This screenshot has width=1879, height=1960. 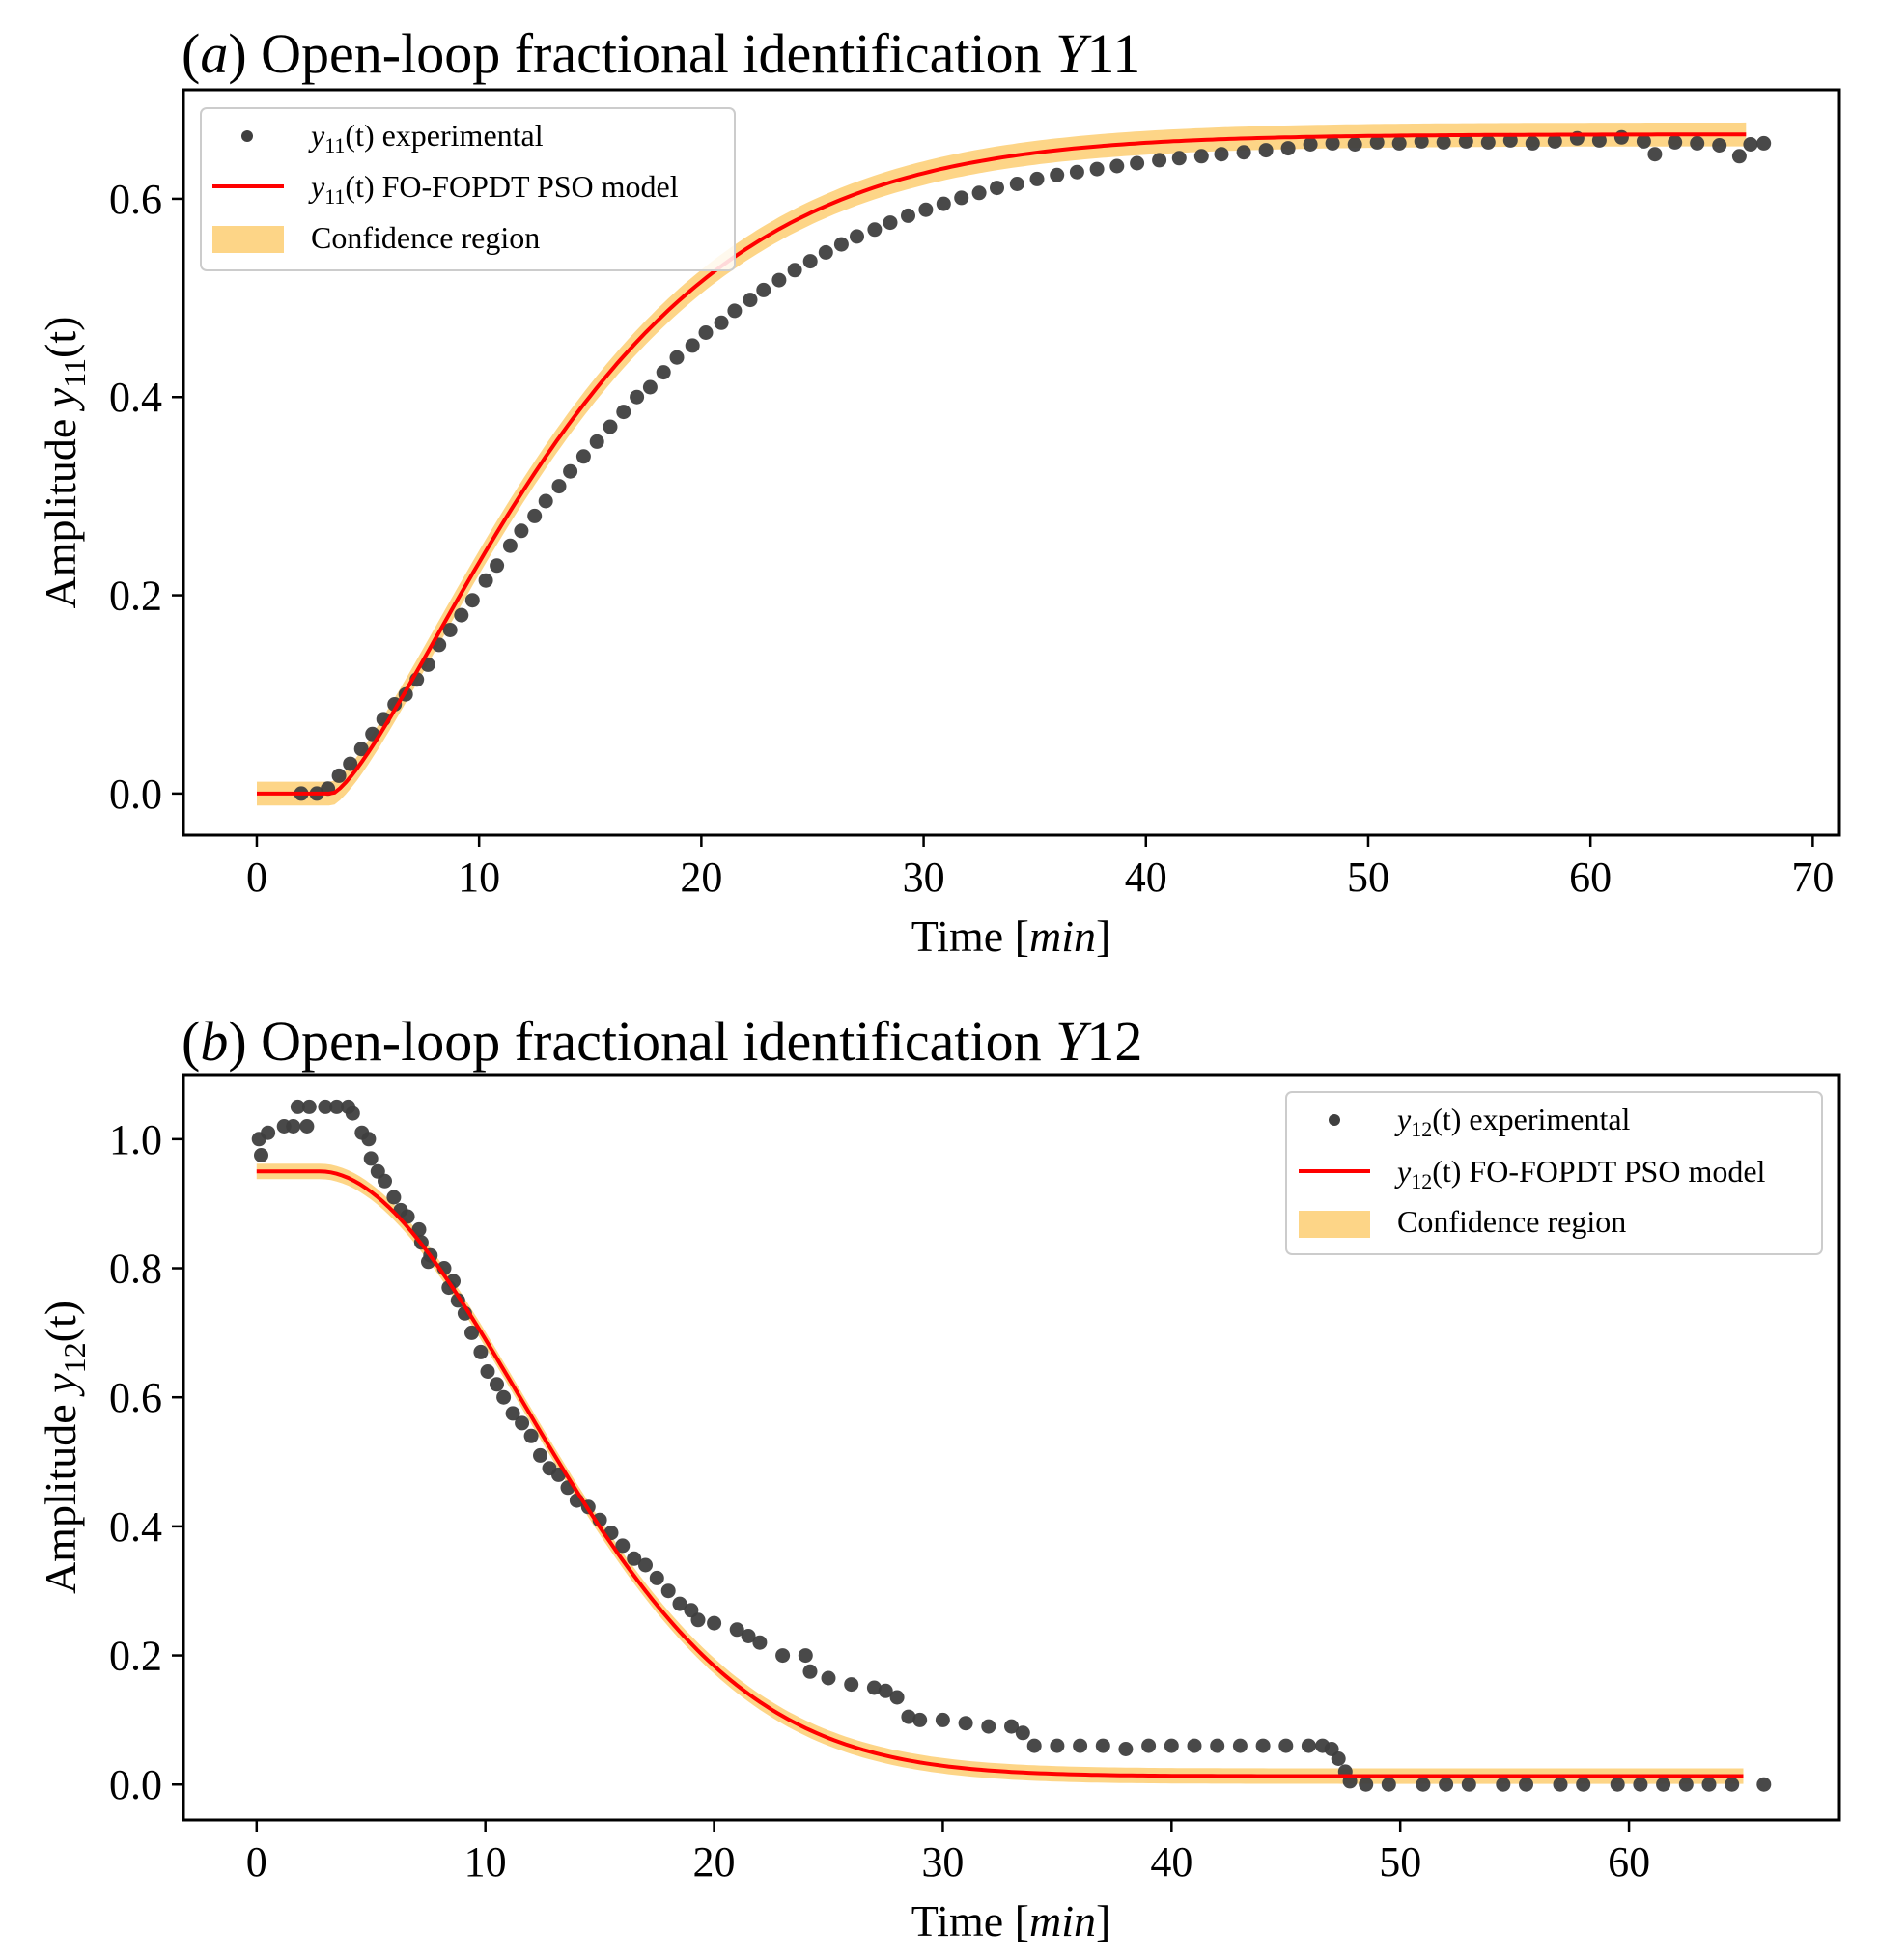 I want to click on chart-b-x-tick-label: 20, so click(x=714, y=1862).